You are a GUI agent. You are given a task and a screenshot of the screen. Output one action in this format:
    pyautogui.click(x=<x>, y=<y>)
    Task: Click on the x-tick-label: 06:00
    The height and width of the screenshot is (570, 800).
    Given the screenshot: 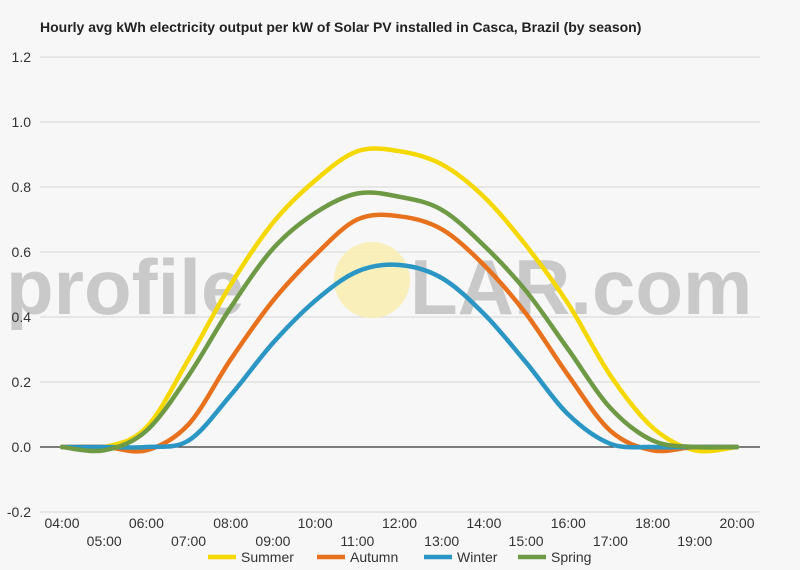 What is the action you would take?
    pyautogui.click(x=146, y=523)
    